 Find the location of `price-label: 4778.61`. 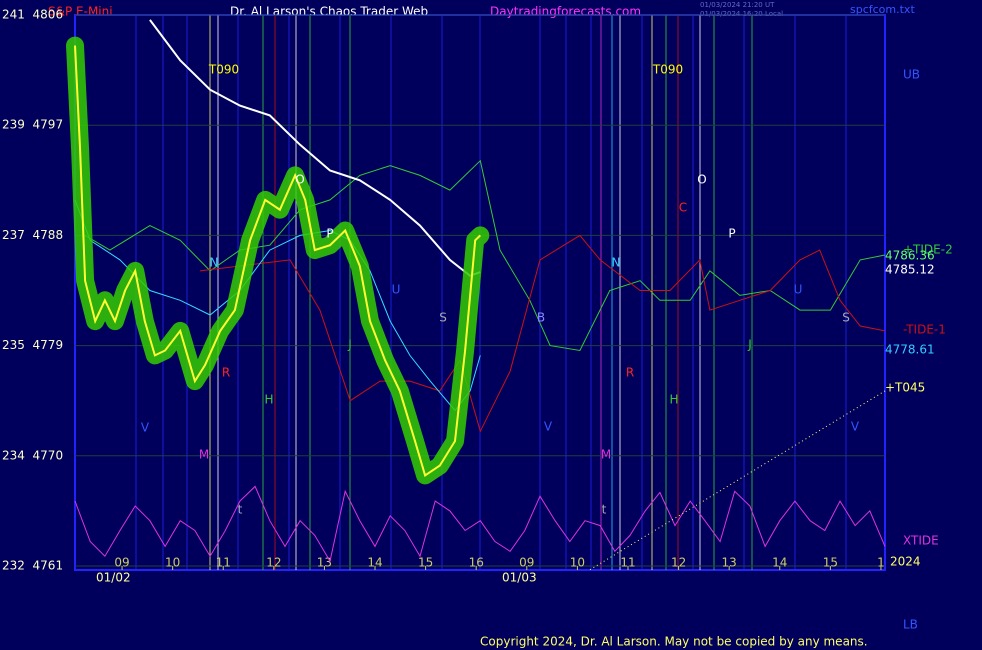

price-label: 4778.61 is located at coordinates (910, 350).